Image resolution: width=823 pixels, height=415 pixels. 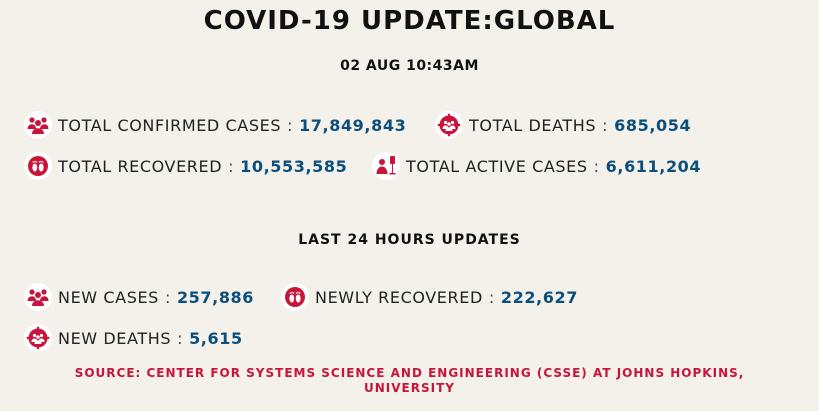 What do you see at coordinates (497, 166) in the screenshot?
I see `stat-label: TOTAL ACTIVE CASES` at bounding box center [497, 166].